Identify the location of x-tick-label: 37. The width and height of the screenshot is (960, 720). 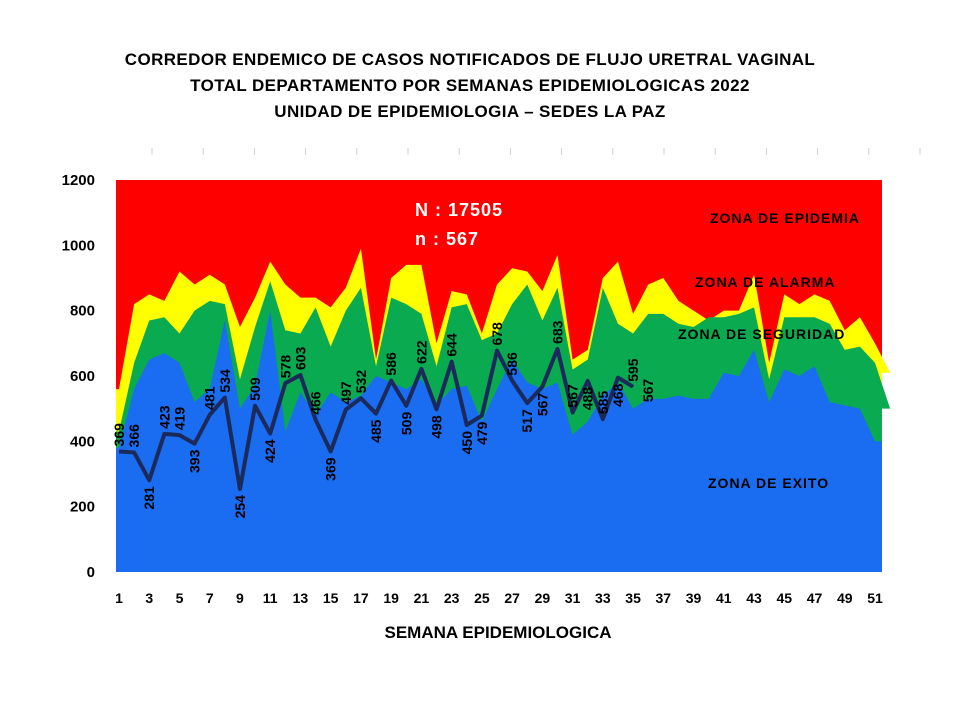
(664, 598).